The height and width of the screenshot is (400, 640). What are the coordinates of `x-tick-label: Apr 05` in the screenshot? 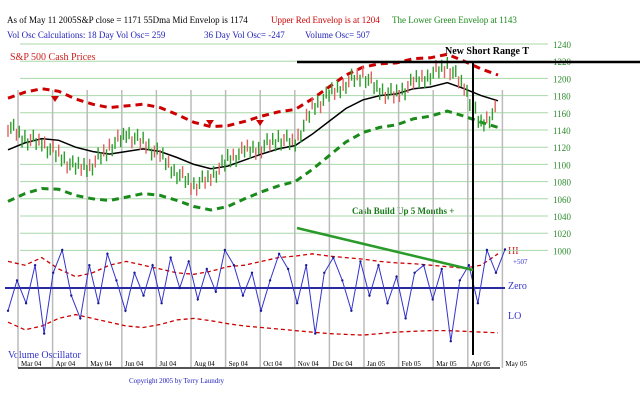 It's located at (481, 364).